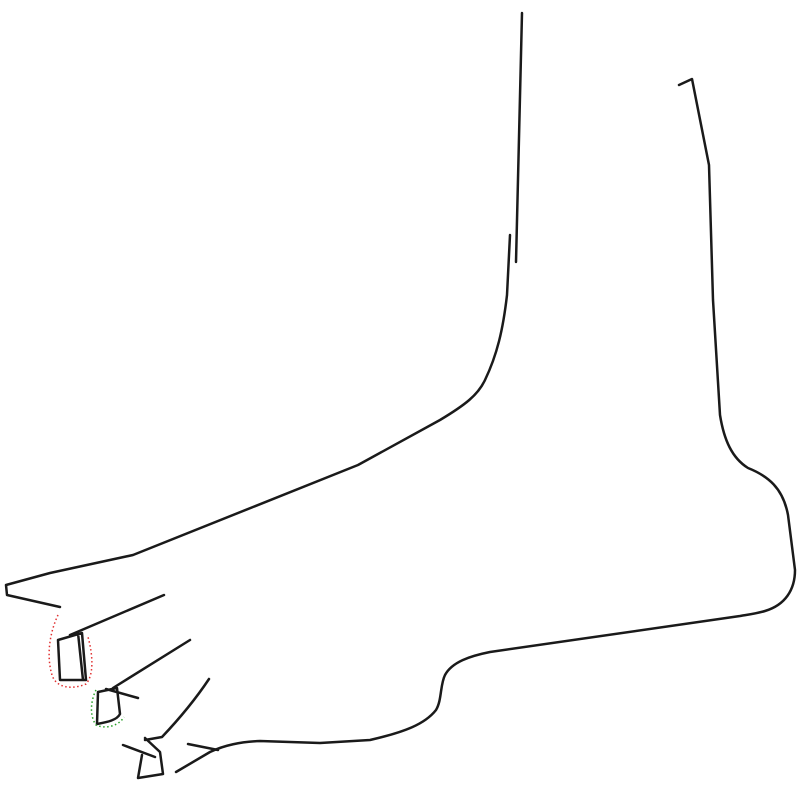 The width and height of the screenshot is (800, 800). I want to click on fourth-toe-line, so click(203, 747).